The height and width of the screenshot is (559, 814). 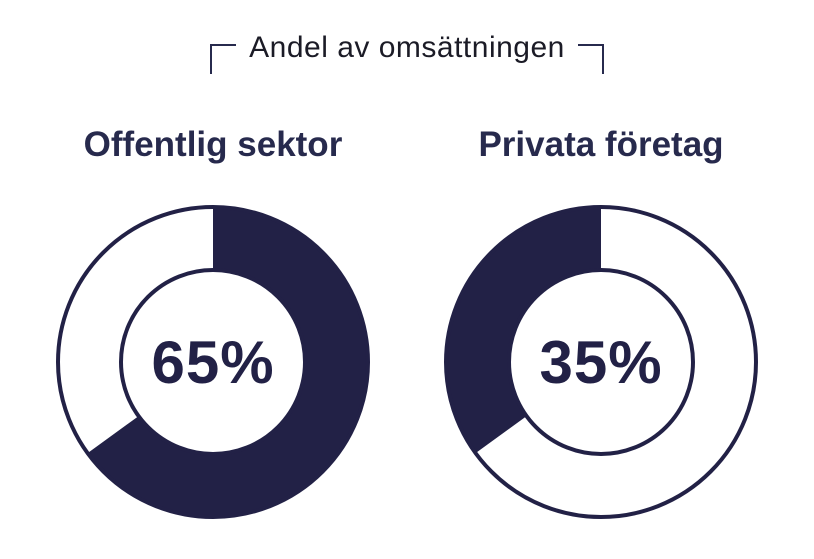 I want to click on bracket-left-icon, so click(x=223, y=59).